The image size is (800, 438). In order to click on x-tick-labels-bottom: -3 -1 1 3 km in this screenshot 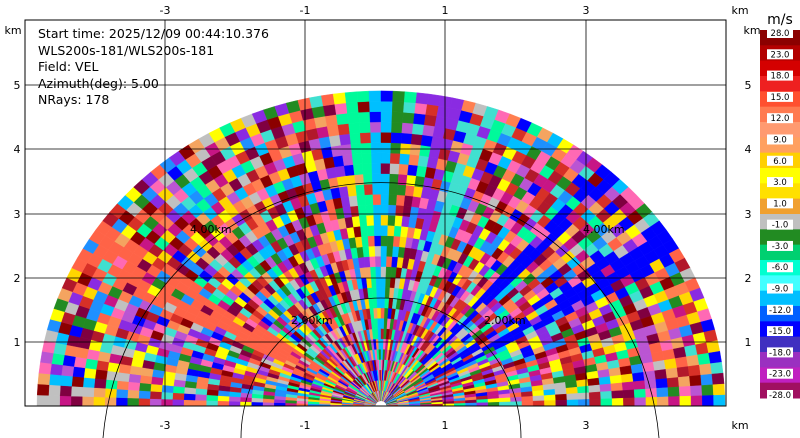, I will do `click(454, 425)`.